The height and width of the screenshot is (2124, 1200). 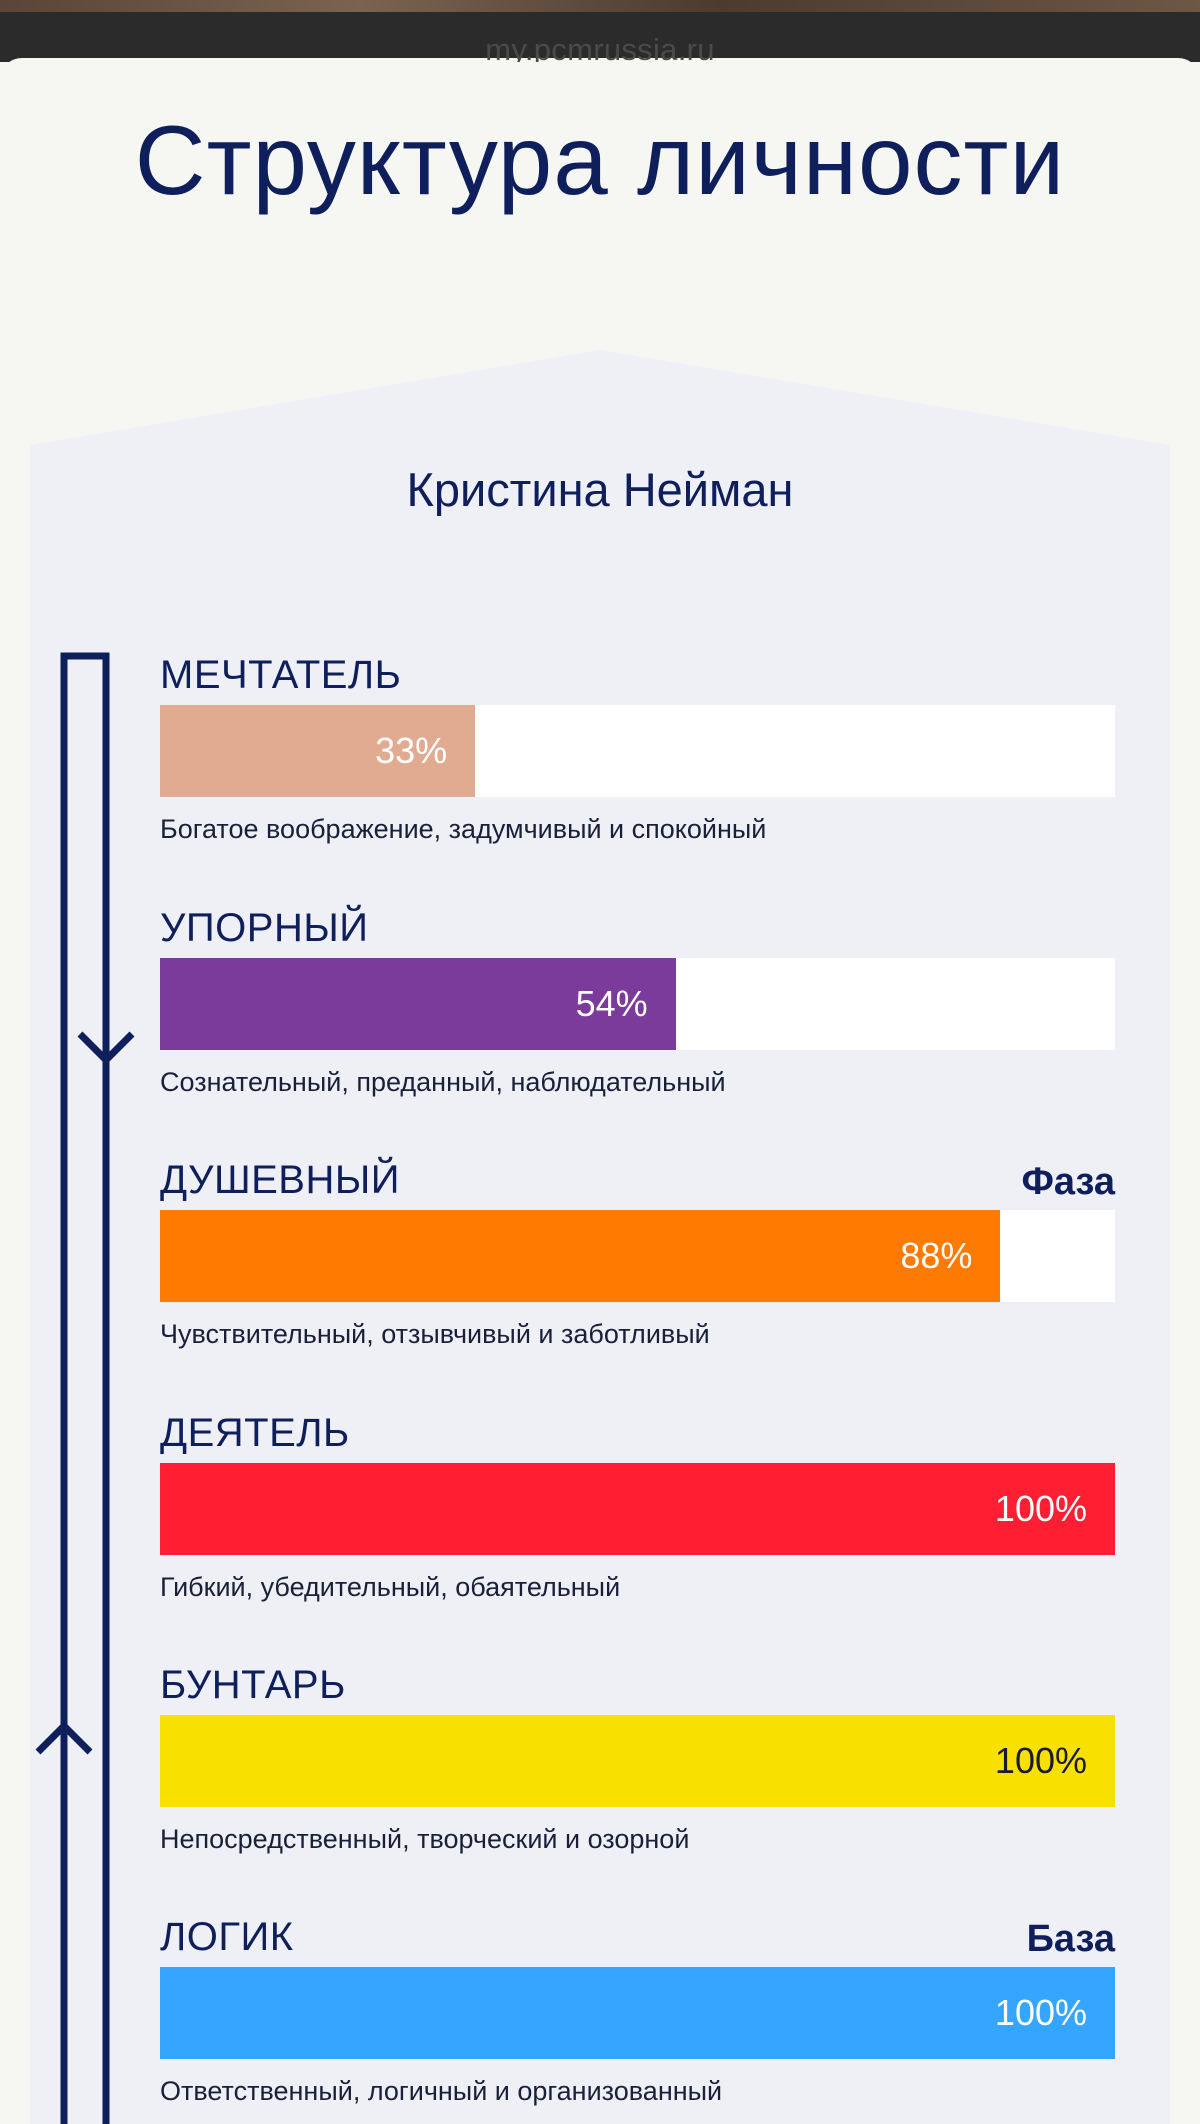 What do you see at coordinates (1070, 1939) in the screenshot?
I see `base-tag: База` at bounding box center [1070, 1939].